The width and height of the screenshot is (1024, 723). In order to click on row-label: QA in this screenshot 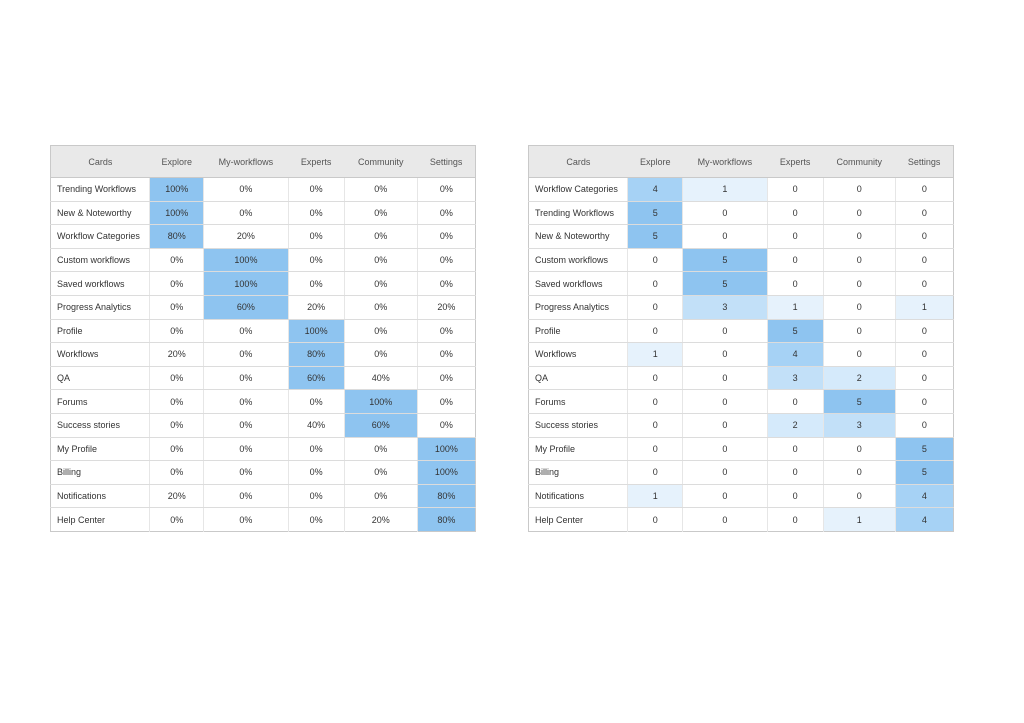, I will do `click(100, 378)`.